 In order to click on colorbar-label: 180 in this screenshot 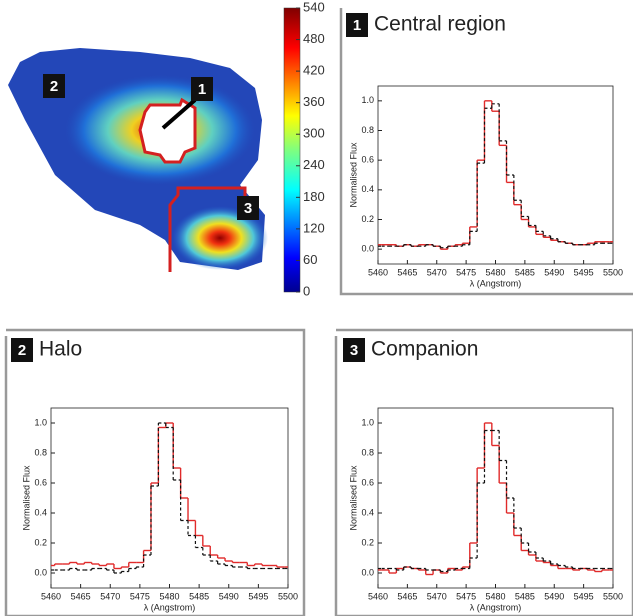, I will do `click(314, 196)`.